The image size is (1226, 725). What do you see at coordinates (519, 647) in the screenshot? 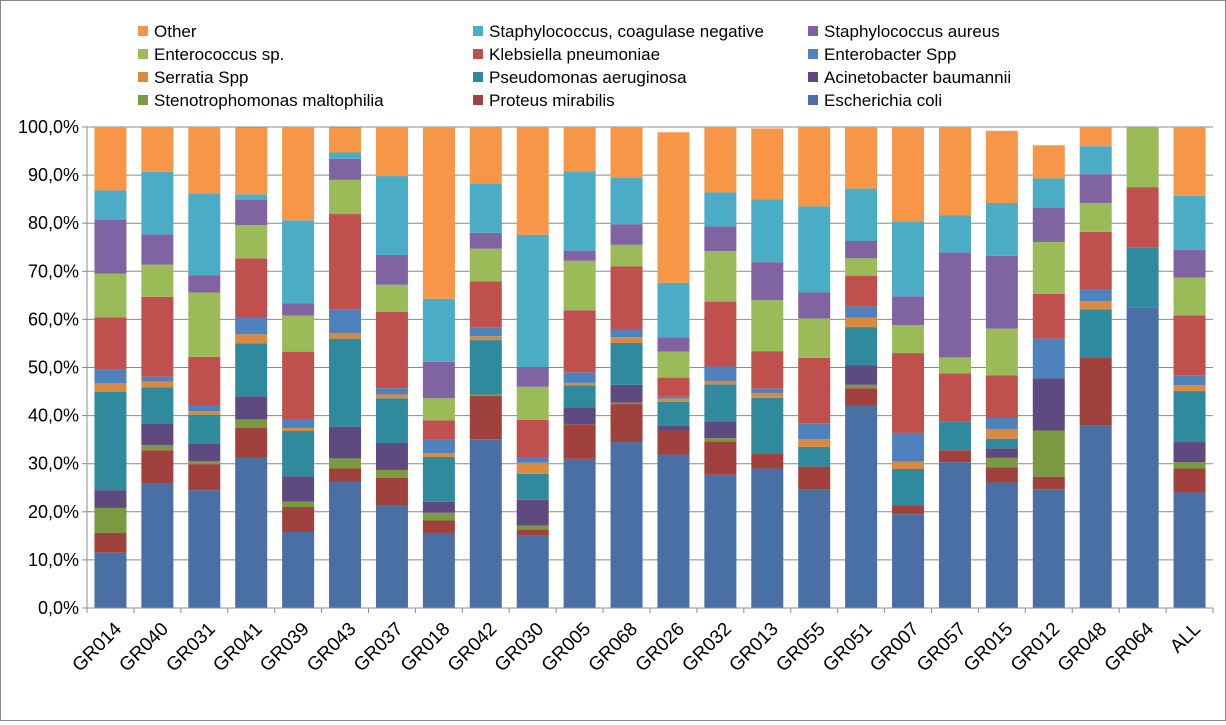
I see `x-tick-label: GR030` at bounding box center [519, 647].